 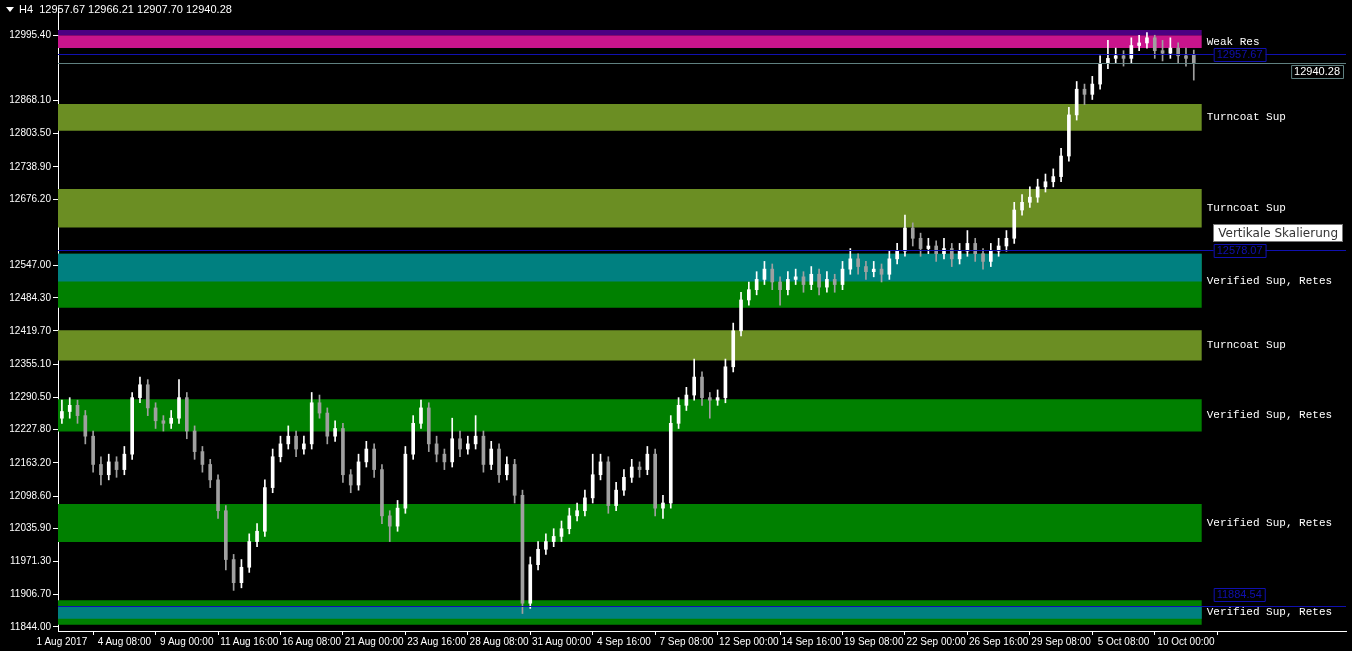 What do you see at coordinates (1239, 53) in the screenshot?
I see `ref-line-label: 12957.67` at bounding box center [1239, 53].